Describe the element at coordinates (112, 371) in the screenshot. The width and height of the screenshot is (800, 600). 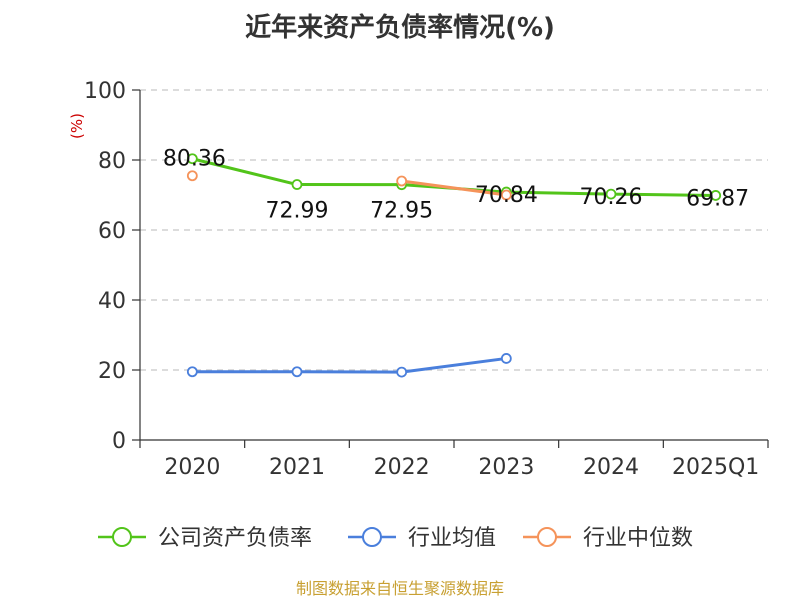
I see `y-tick-label: 20` at that location.